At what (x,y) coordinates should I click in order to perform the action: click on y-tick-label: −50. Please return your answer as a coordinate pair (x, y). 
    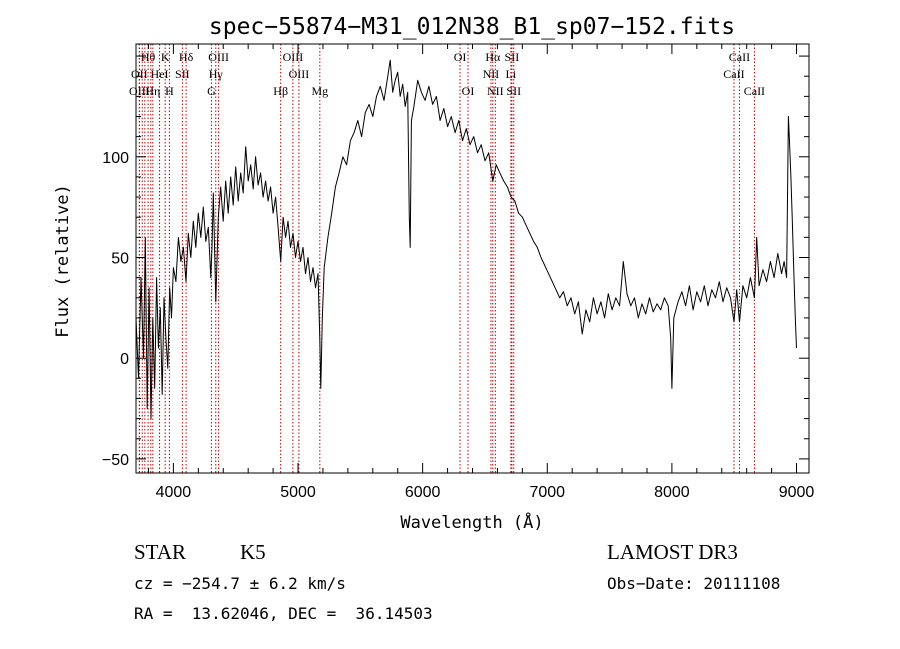
    Looking at the image, I should click on (115, 460).